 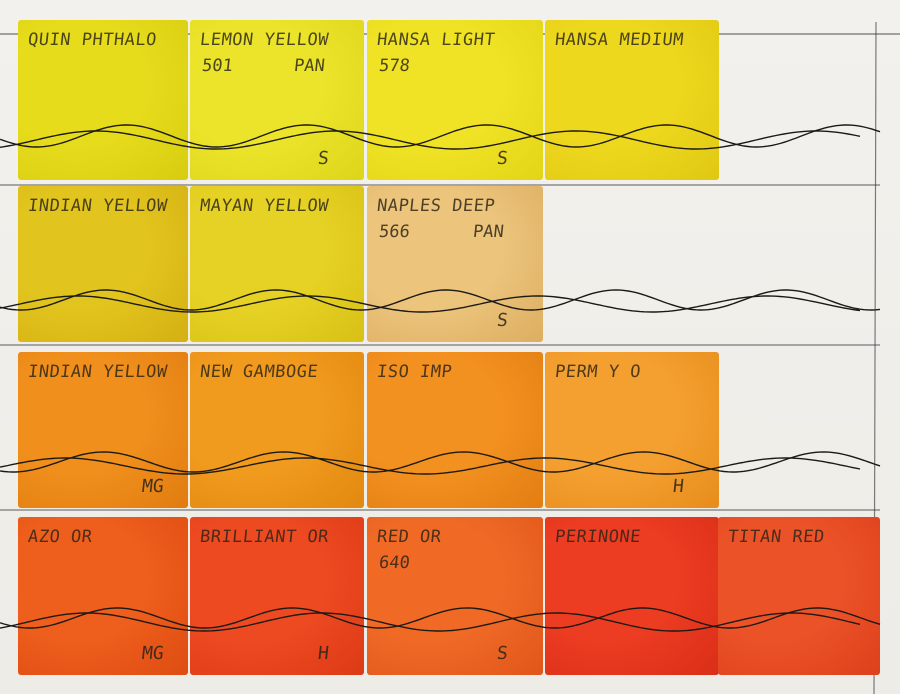 What do you see at coordinates (455, 596) in the screenshot?
I see `swatch-red-or: RED OR 640 S` at bounding box center [455, 596].